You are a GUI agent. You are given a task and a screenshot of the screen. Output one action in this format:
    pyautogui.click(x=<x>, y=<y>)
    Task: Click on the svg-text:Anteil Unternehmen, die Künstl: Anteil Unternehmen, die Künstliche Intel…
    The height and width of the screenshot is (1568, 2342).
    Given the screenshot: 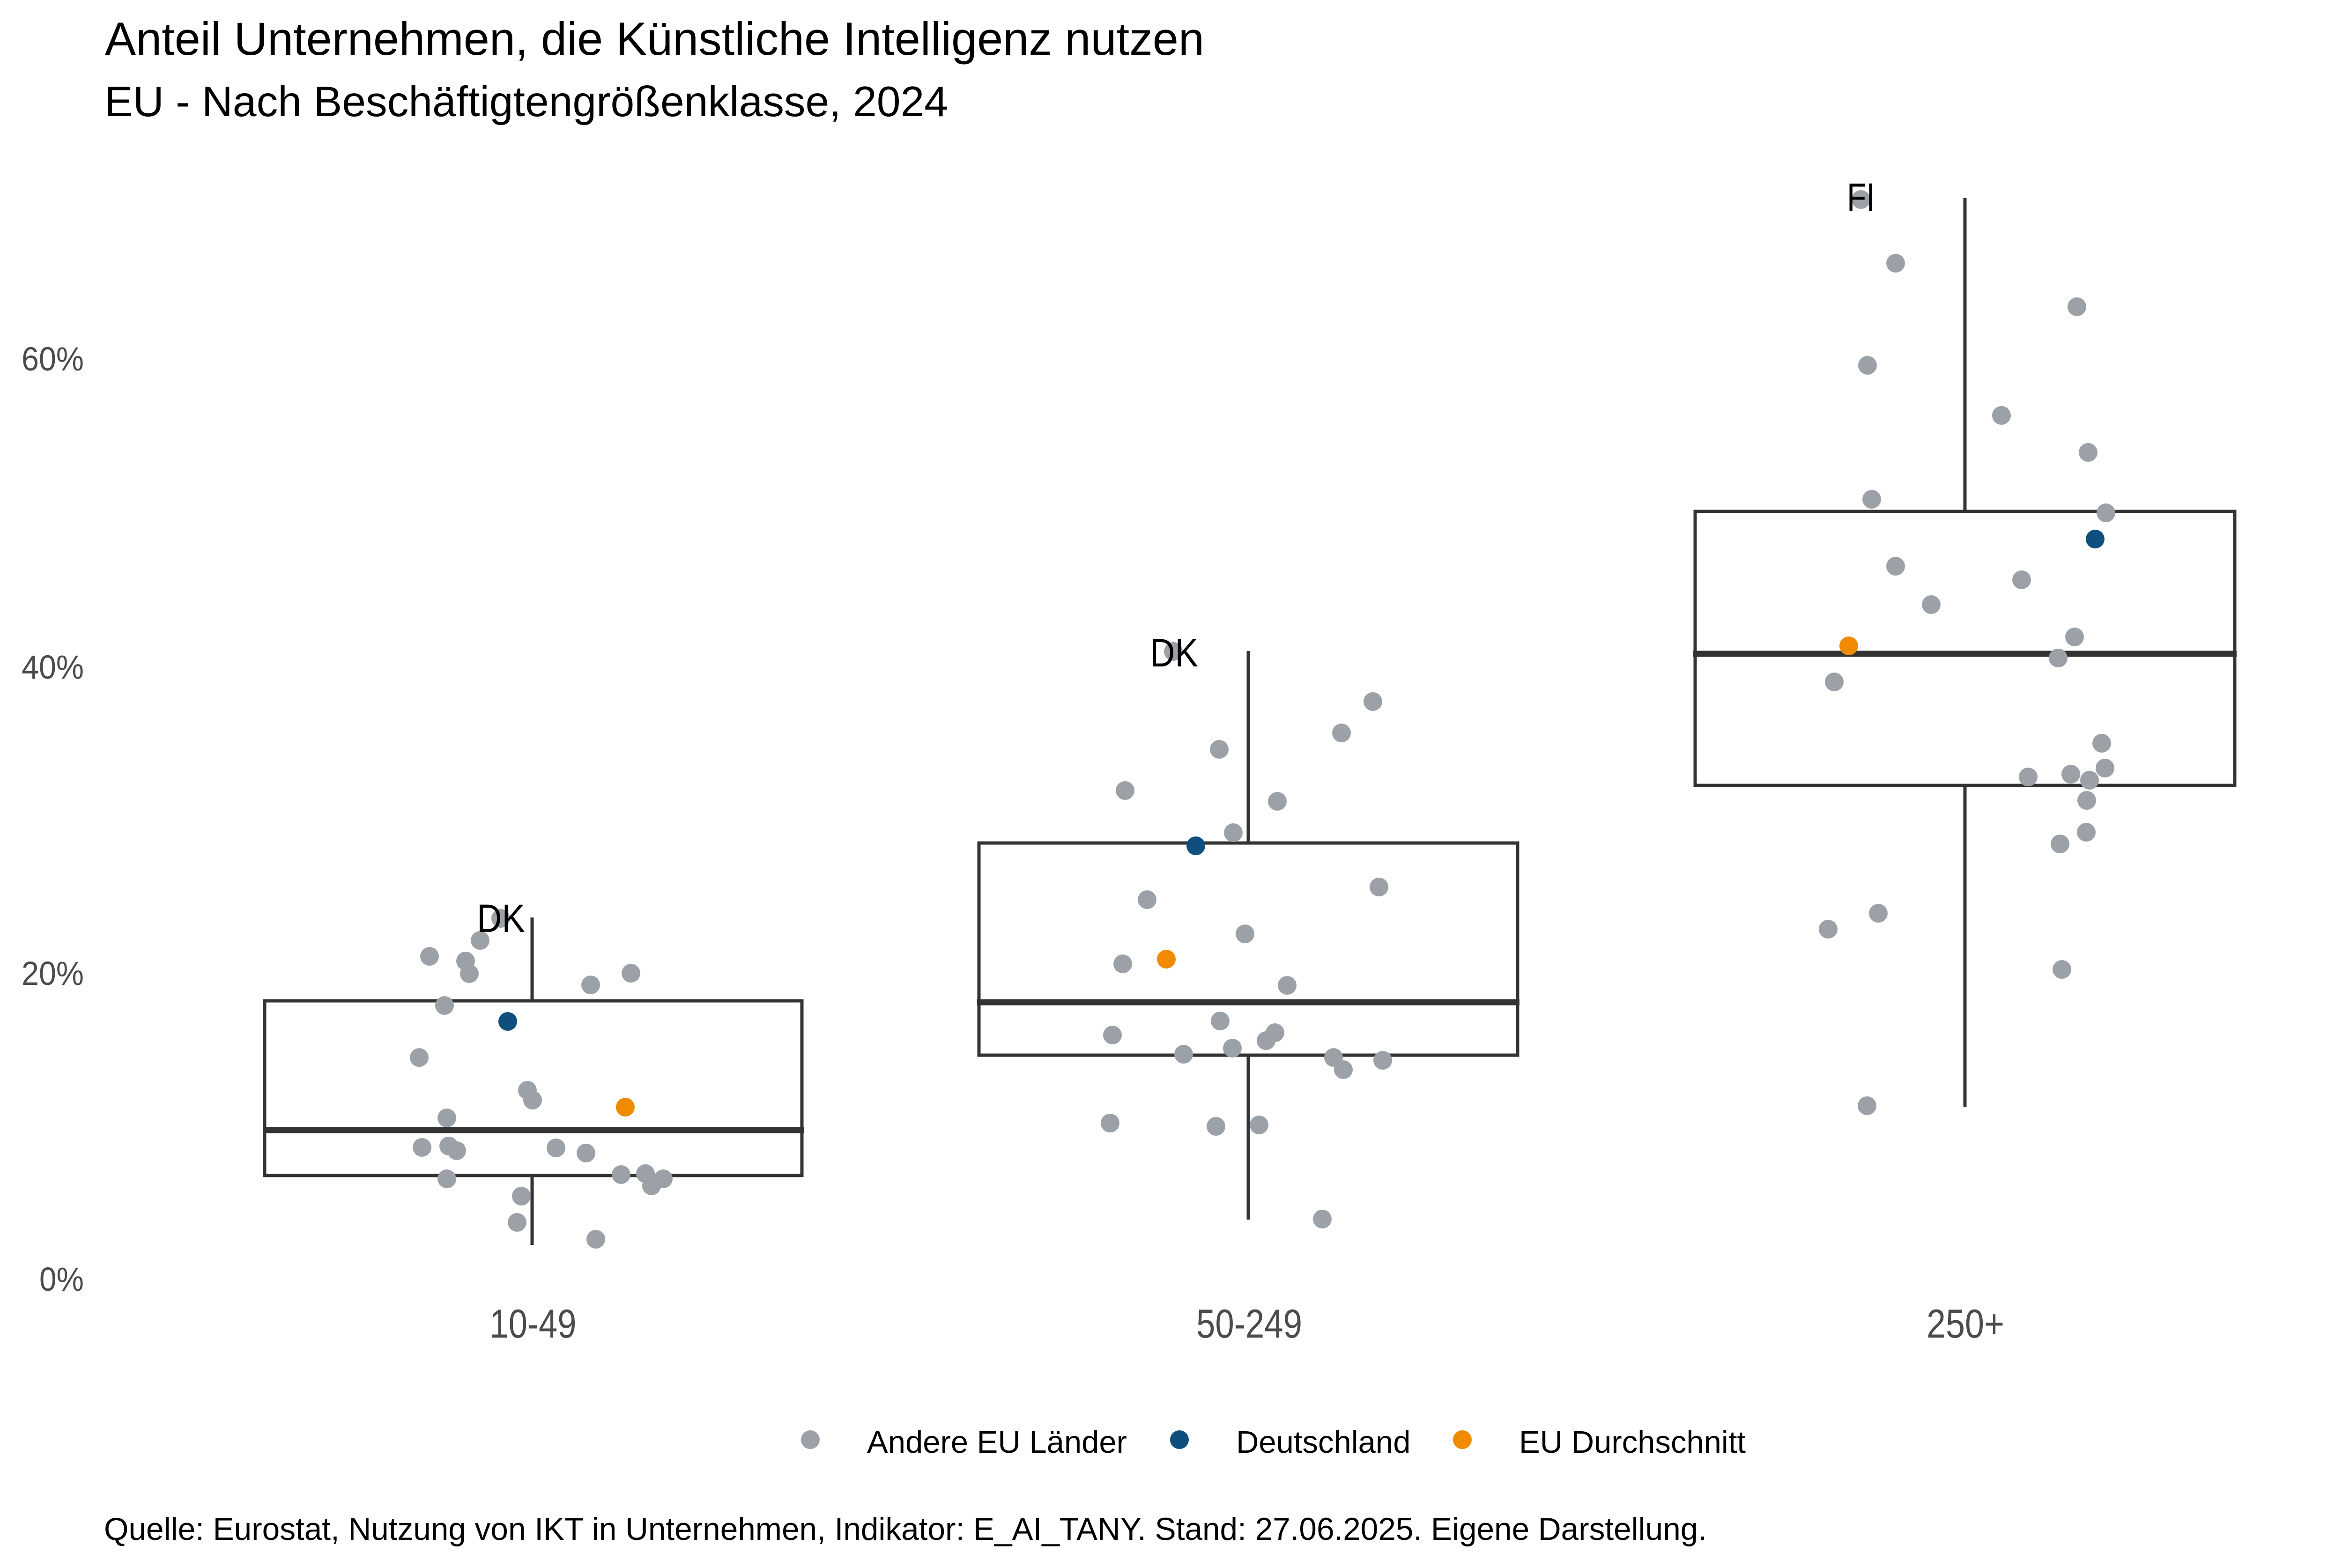 What is the action you would take?
    pyautogui.click(x=654, y=39)
    